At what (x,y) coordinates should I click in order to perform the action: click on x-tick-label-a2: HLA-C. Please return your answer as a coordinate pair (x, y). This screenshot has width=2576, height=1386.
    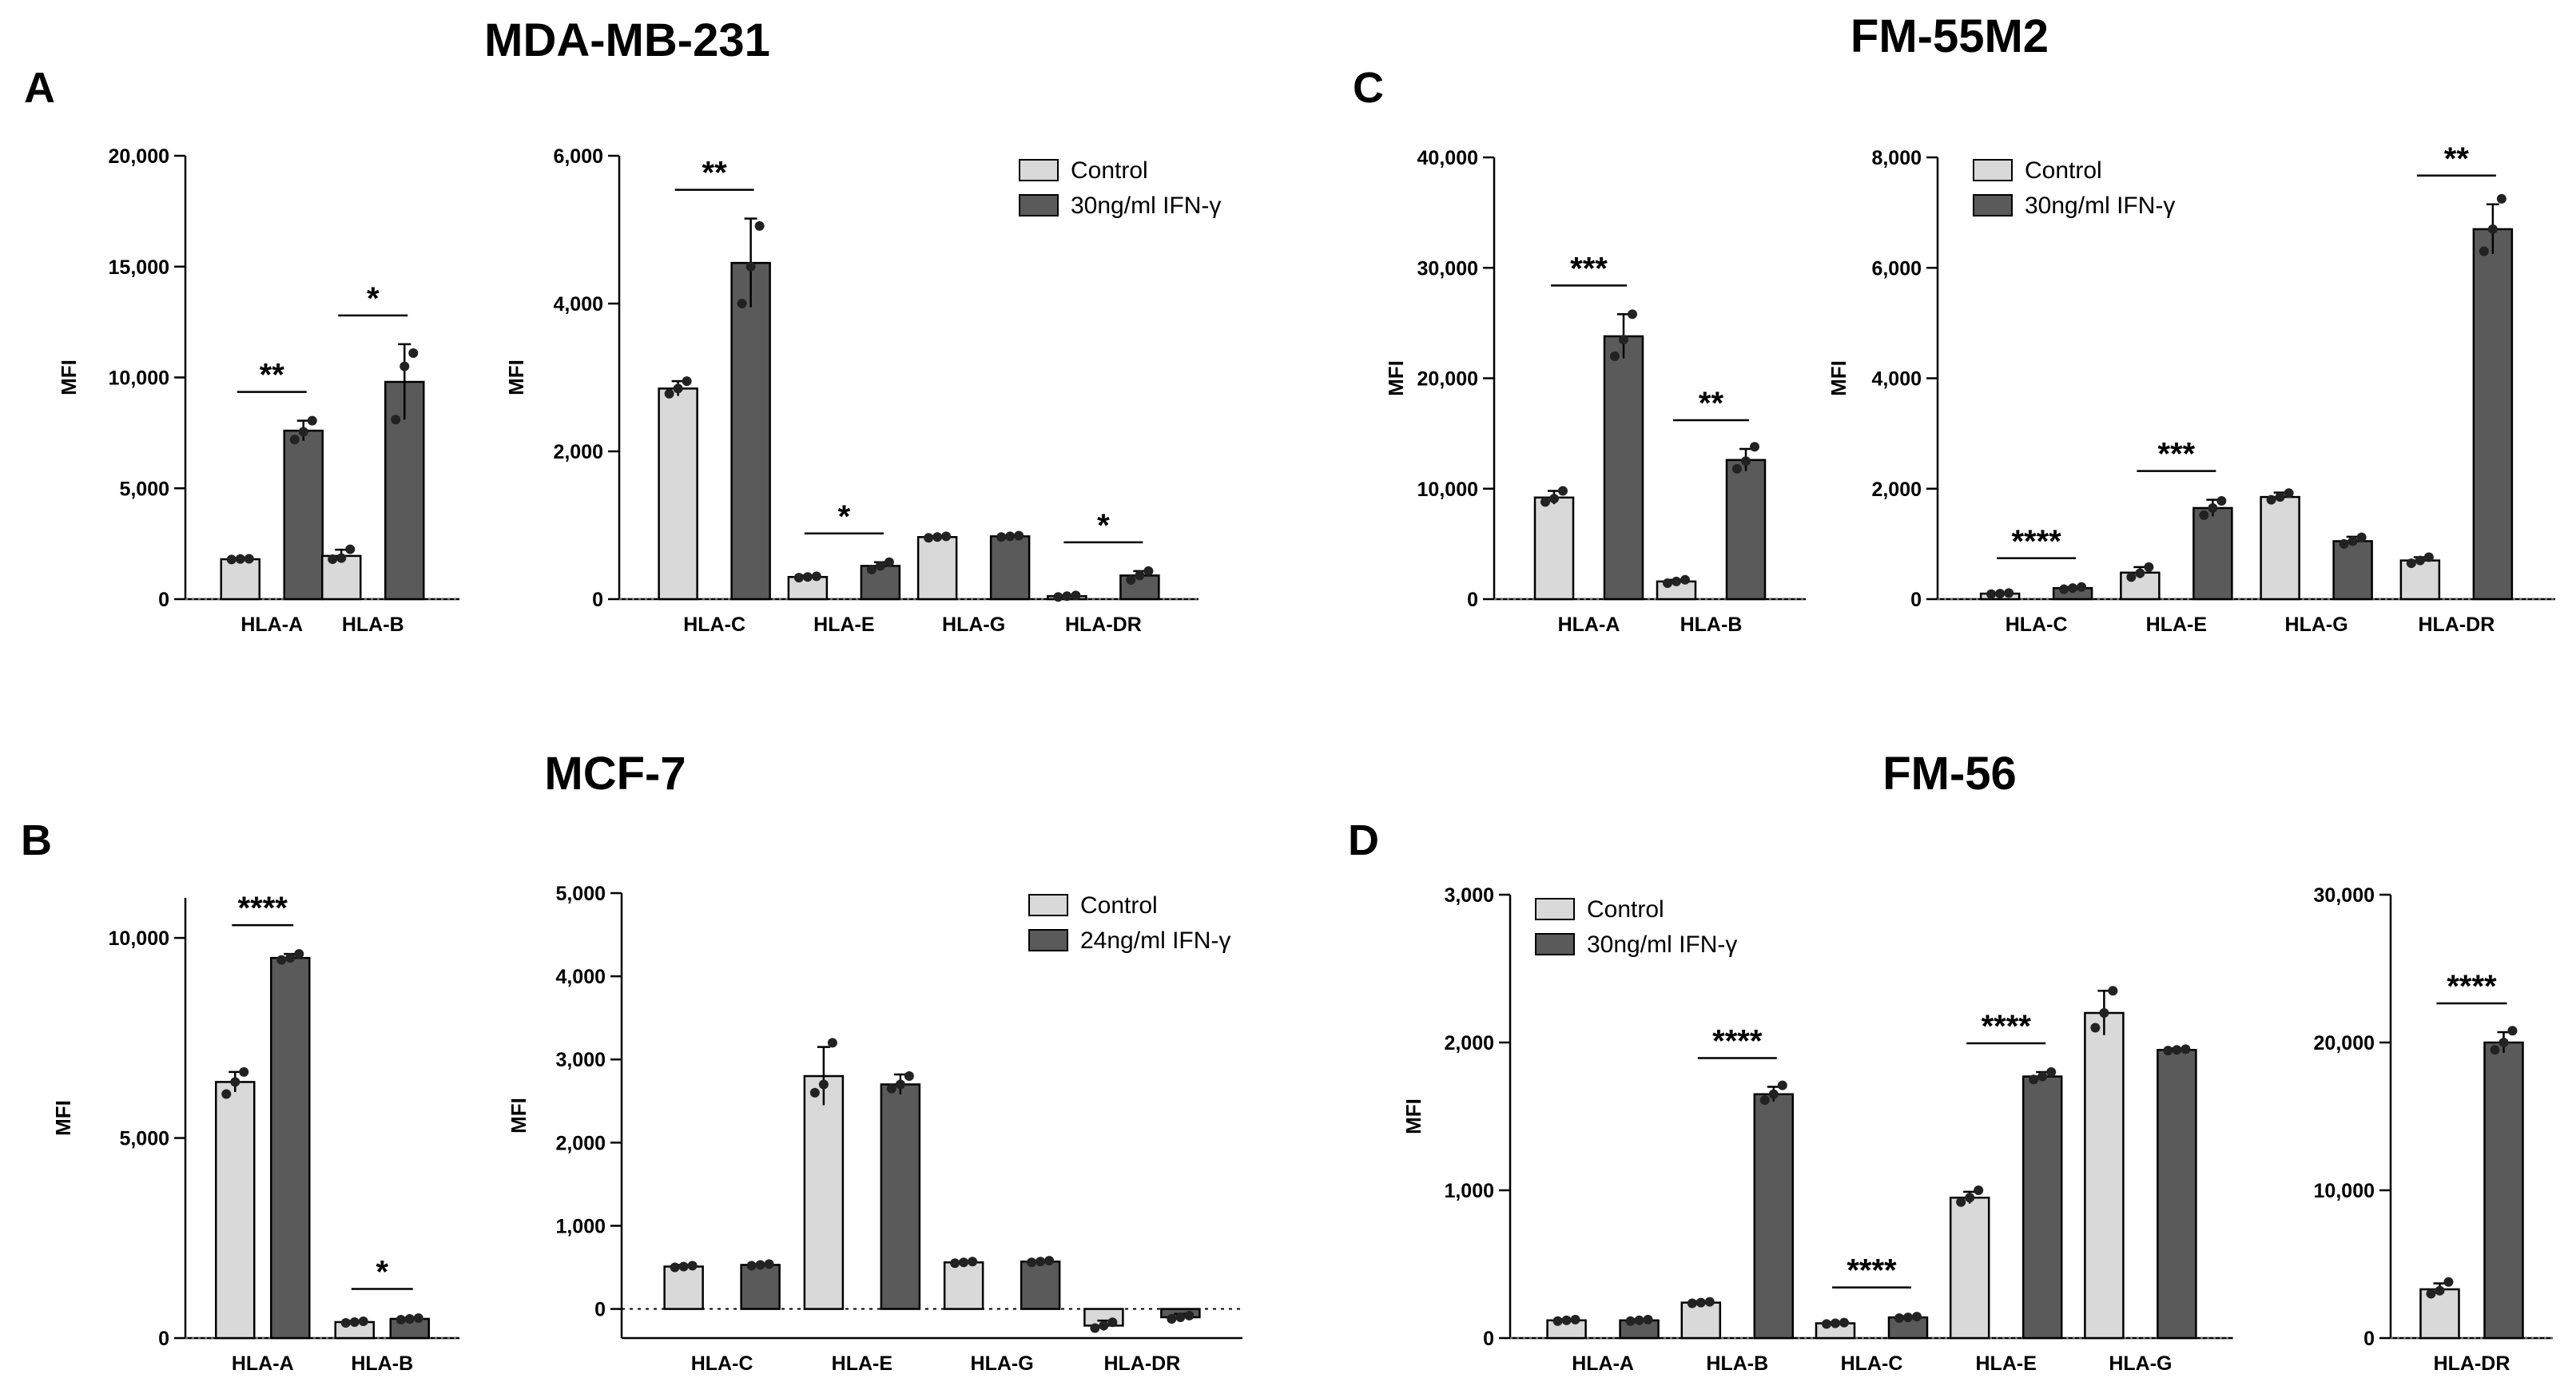
    Looking at the image, I should click on (714, 625).